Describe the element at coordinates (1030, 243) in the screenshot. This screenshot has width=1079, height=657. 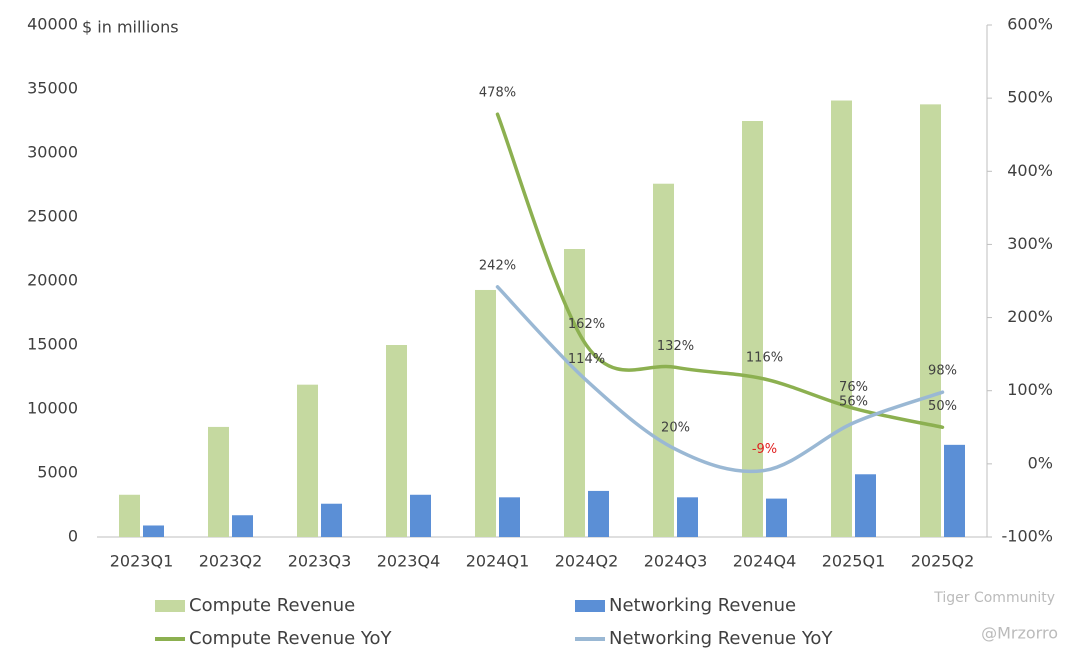
I see `y2-tick-label: 300%` at that location.